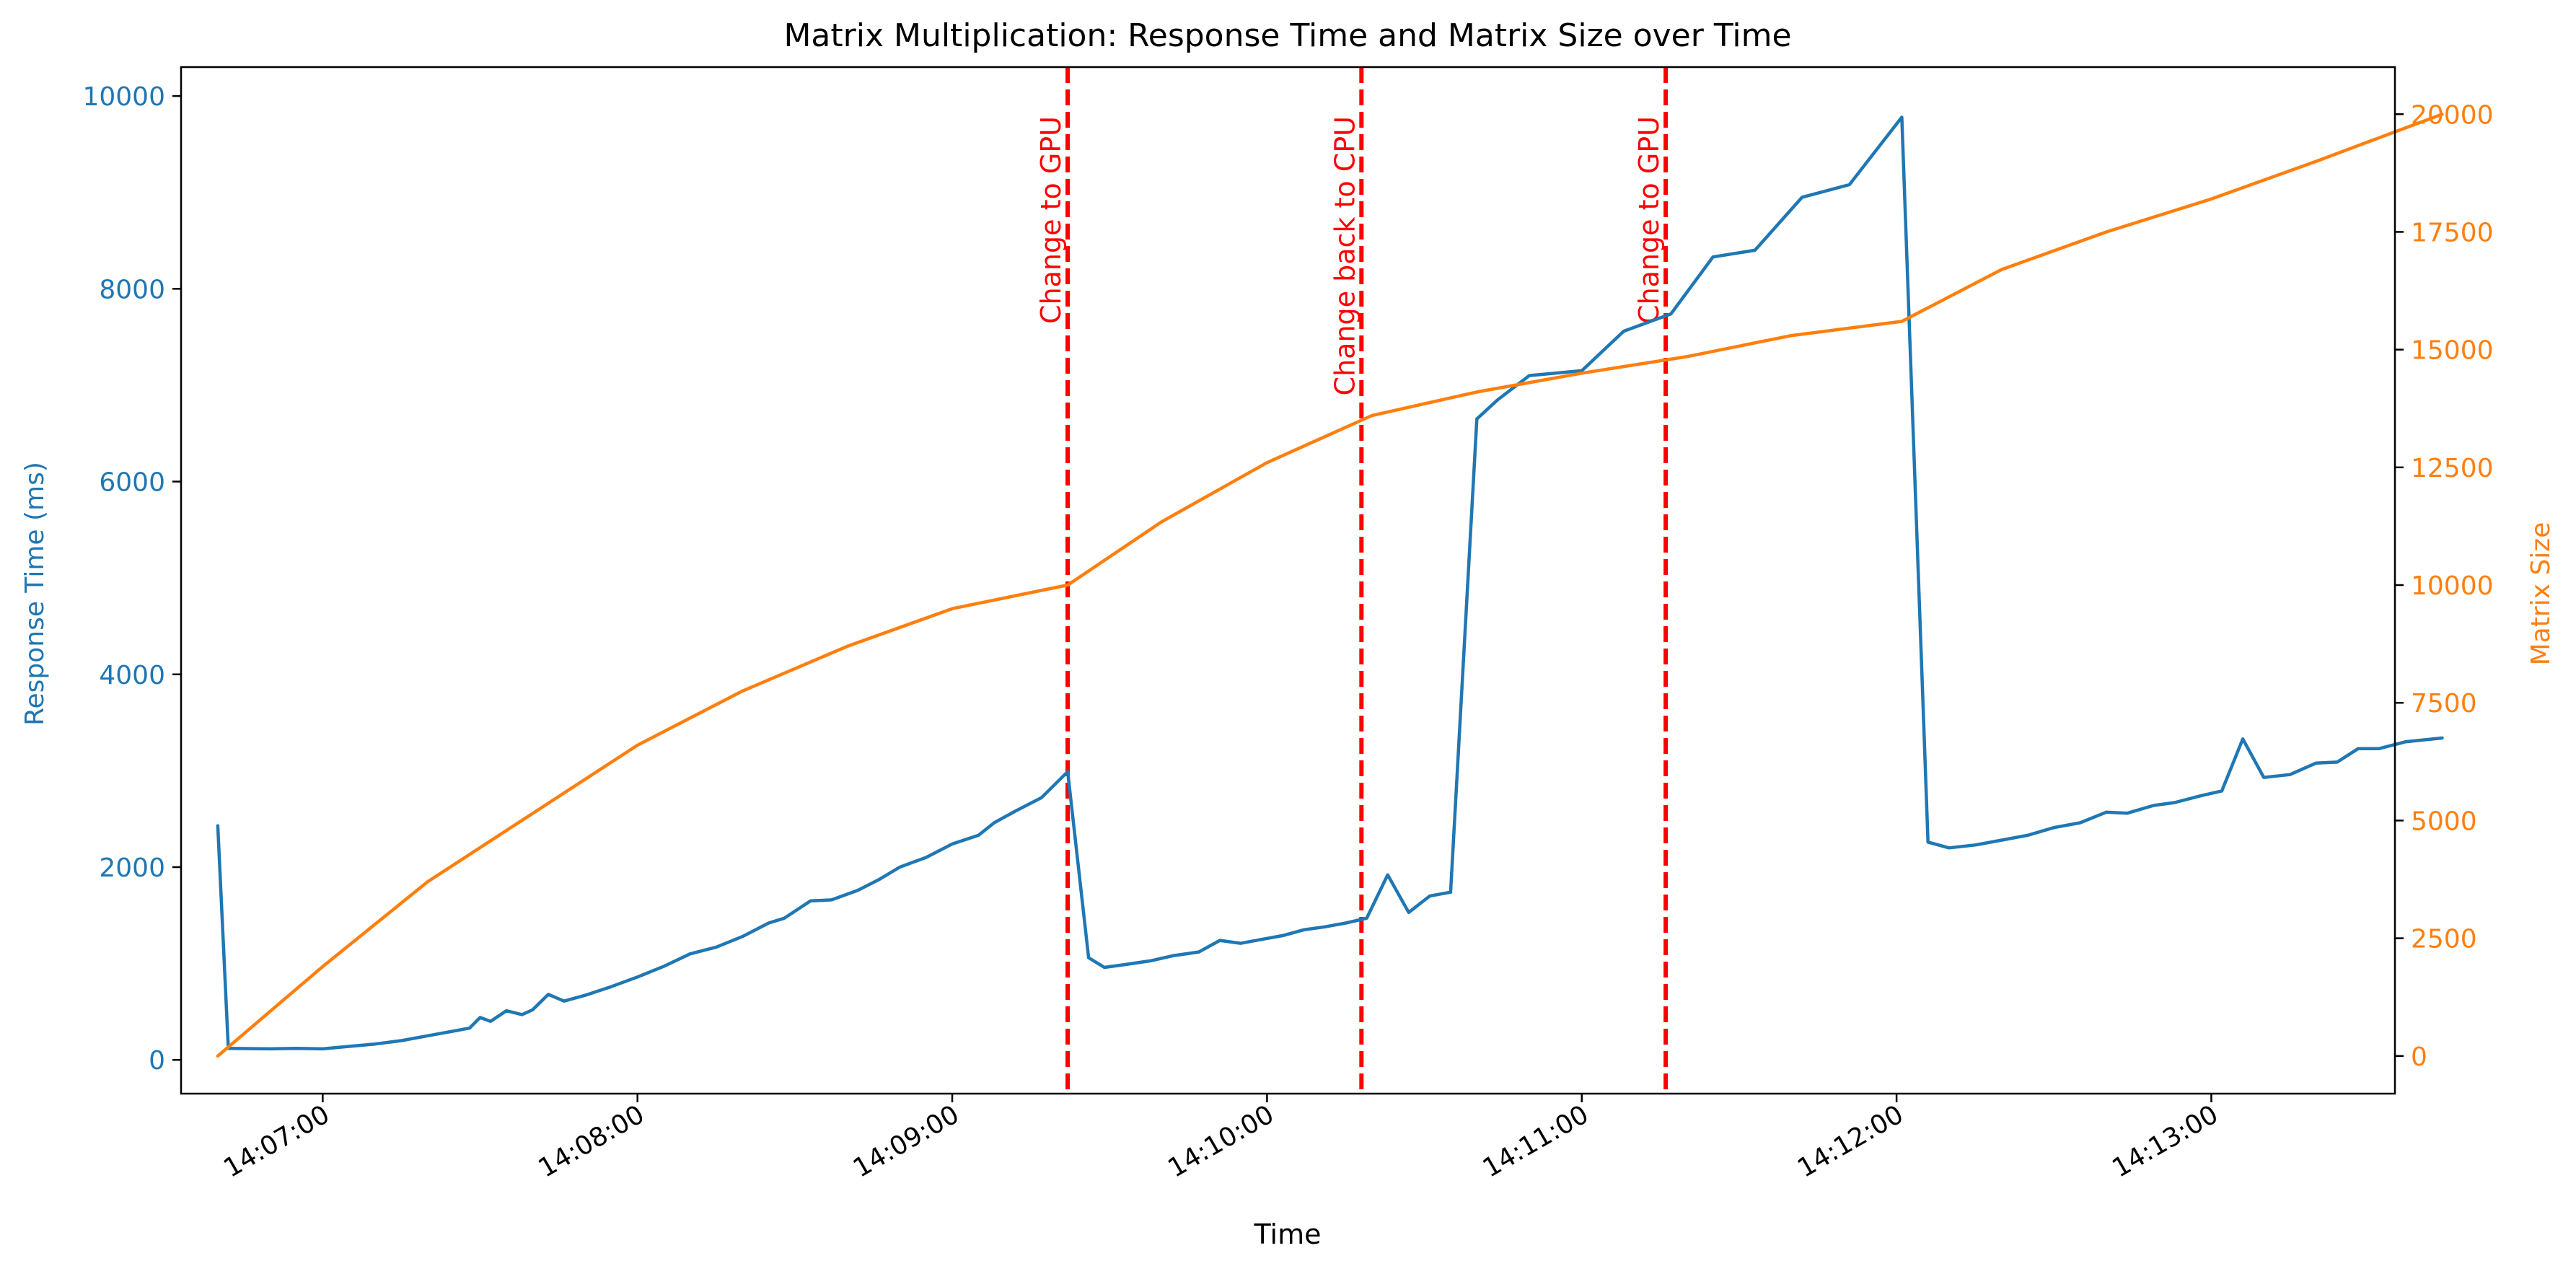 This screenshot has width=2576, height=1274. I want to click on right-tick-label: 15000, so click(2452, 351).